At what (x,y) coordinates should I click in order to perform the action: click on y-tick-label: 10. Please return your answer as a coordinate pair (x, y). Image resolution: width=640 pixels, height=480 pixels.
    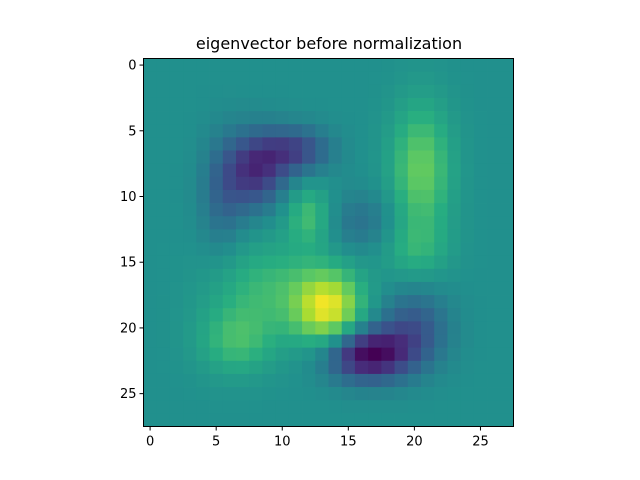
    Looking at the image, I should click on (128, 197).